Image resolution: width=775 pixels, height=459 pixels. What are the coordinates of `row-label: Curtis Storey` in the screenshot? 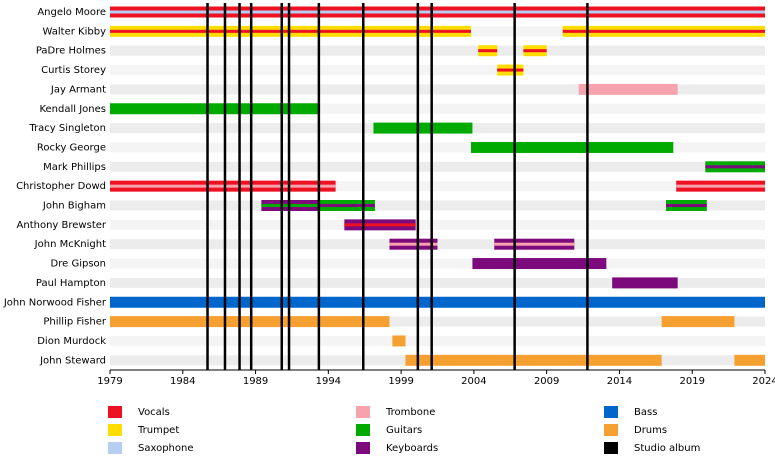 It's located at (73, 70).